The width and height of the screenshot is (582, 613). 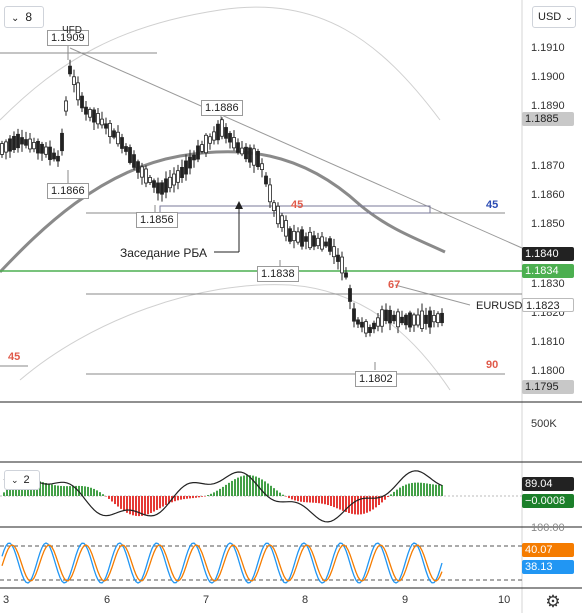 What do you see at coordinates (548, 550) in the screenshot?
I see `price-tag-stoch-d: 40.07` at bounding box center [548, 550].